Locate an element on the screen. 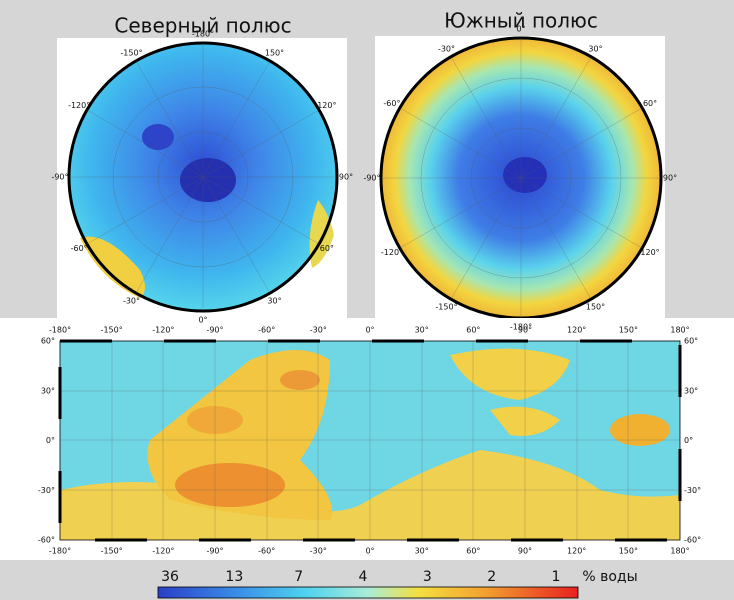 This screenshot has width=734, height=600. lon-label-top: 90° is located at coordinates (525, 330).